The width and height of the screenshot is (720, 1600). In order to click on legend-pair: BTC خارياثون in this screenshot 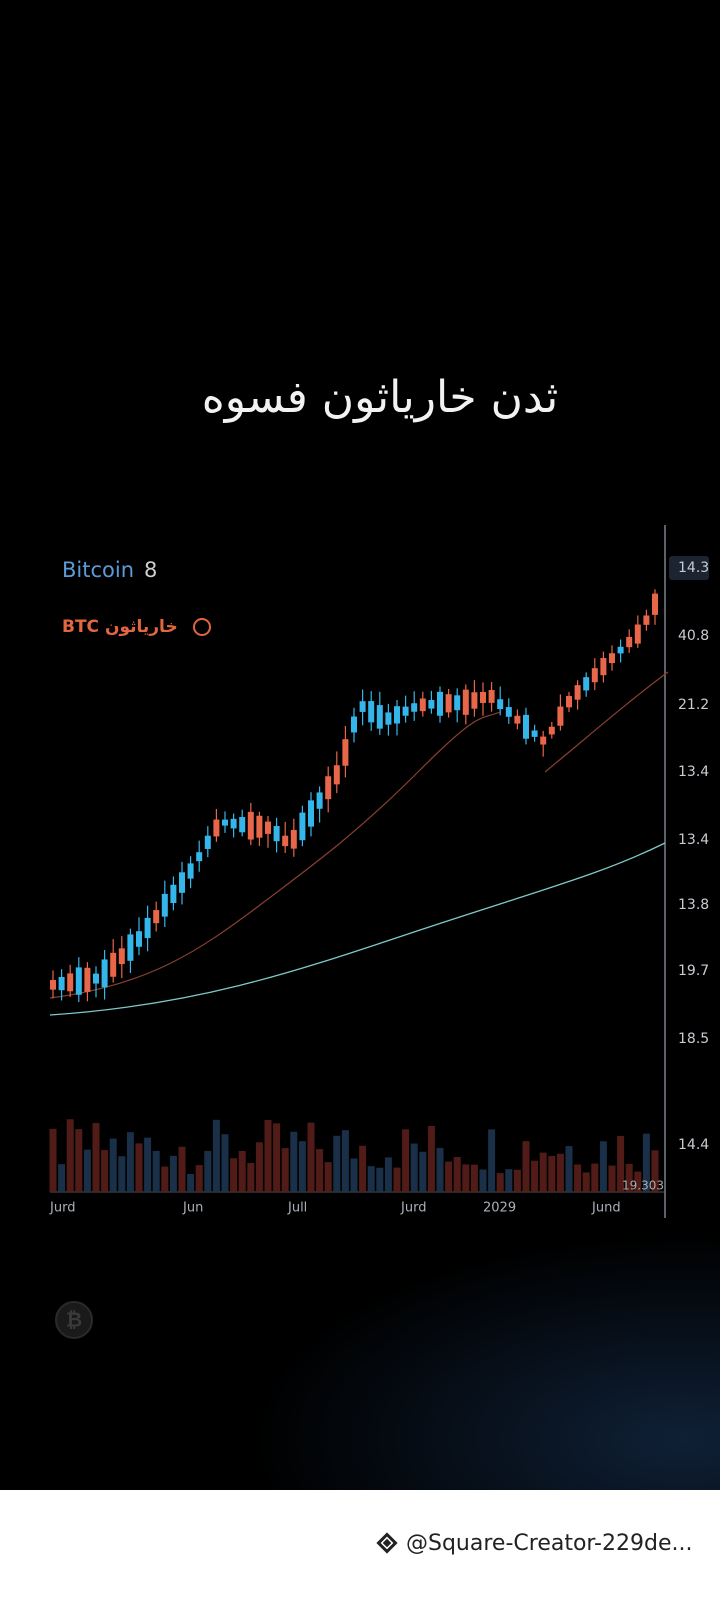, I will do `click(120, 627)`.